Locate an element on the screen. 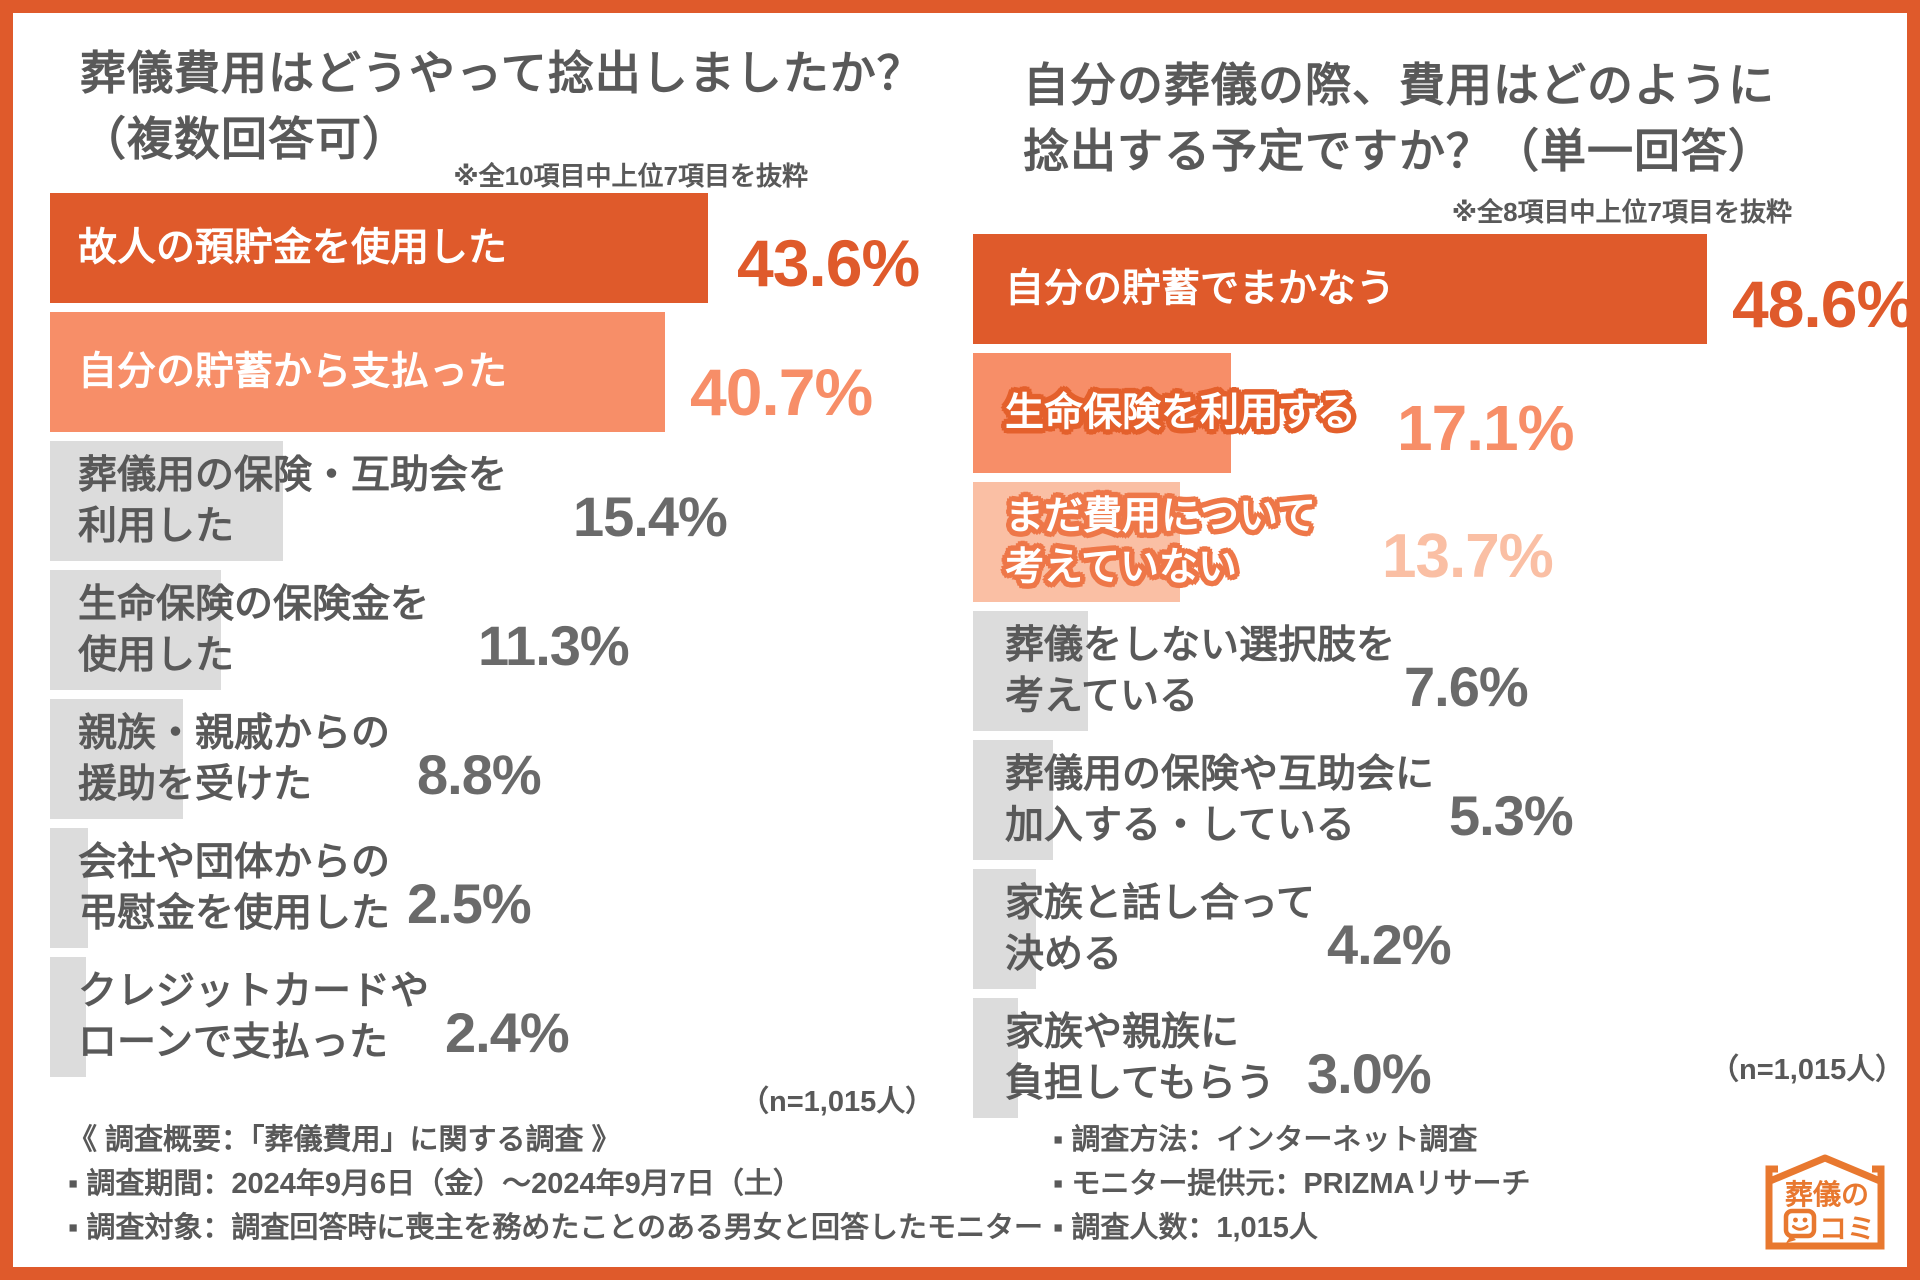  survey-monitor-provider: ▪ モニター提供元：PRIZMAリサーチ is located at coordinates (1292, 1184).